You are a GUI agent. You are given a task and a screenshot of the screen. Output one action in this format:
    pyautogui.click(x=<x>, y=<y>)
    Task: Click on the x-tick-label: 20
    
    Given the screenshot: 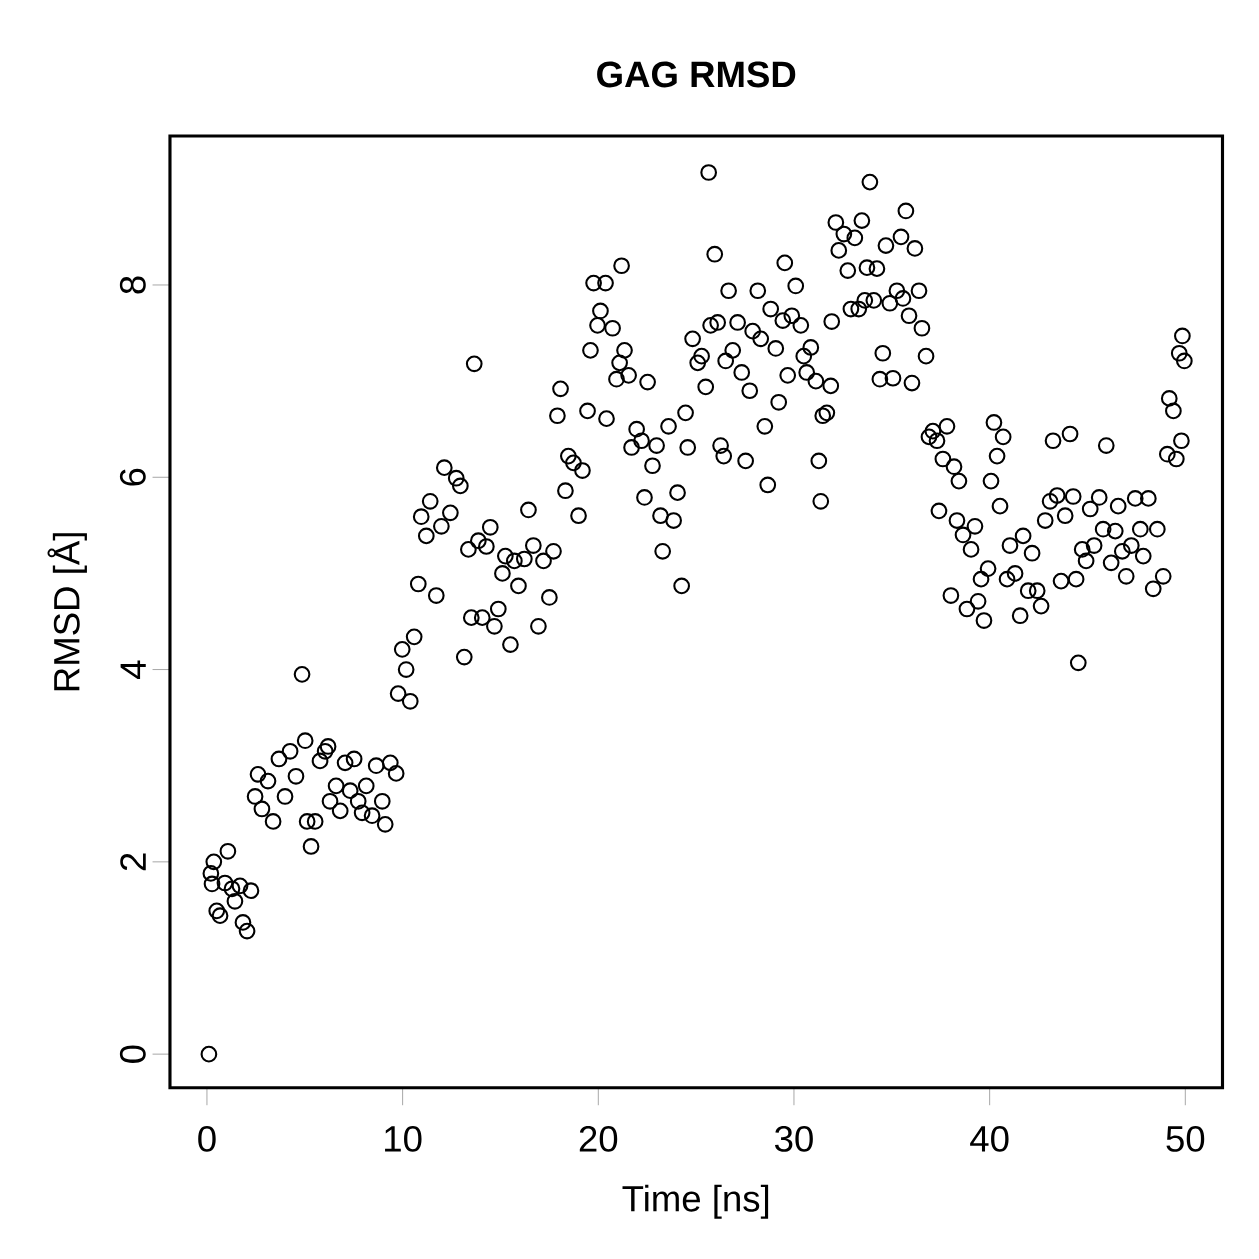 What is the action you would take?
    pyautogui.click(x=598, y=1138)
    